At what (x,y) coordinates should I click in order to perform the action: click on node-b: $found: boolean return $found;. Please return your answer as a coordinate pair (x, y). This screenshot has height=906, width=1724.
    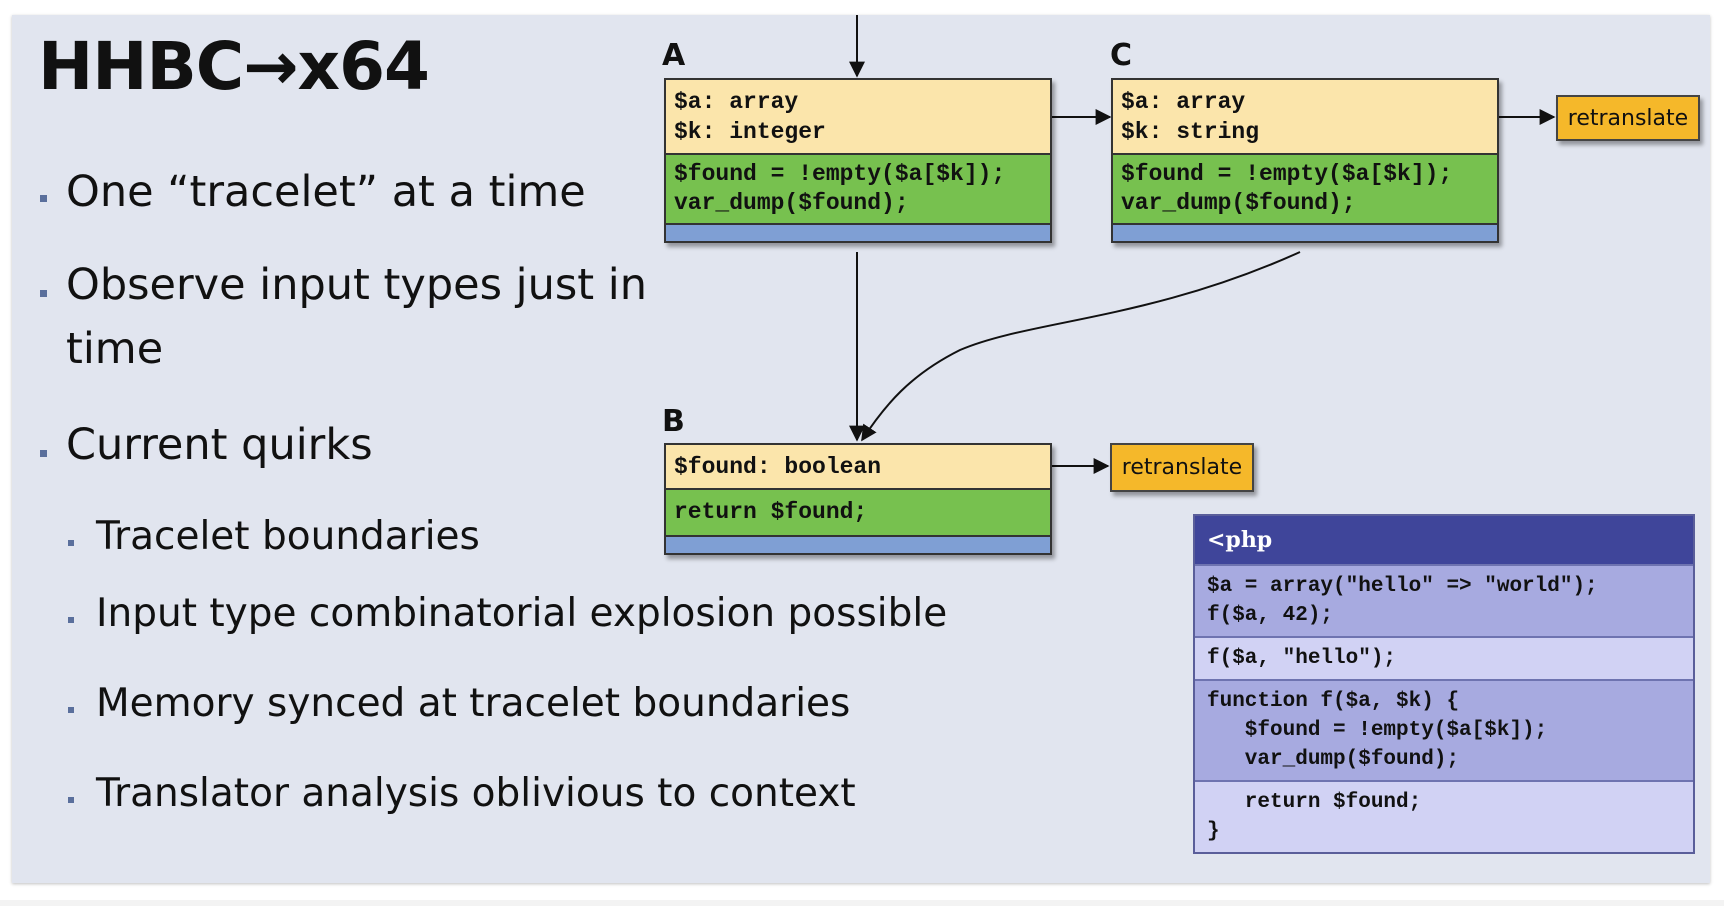
    Looking at the image, I should click on (858, 499).